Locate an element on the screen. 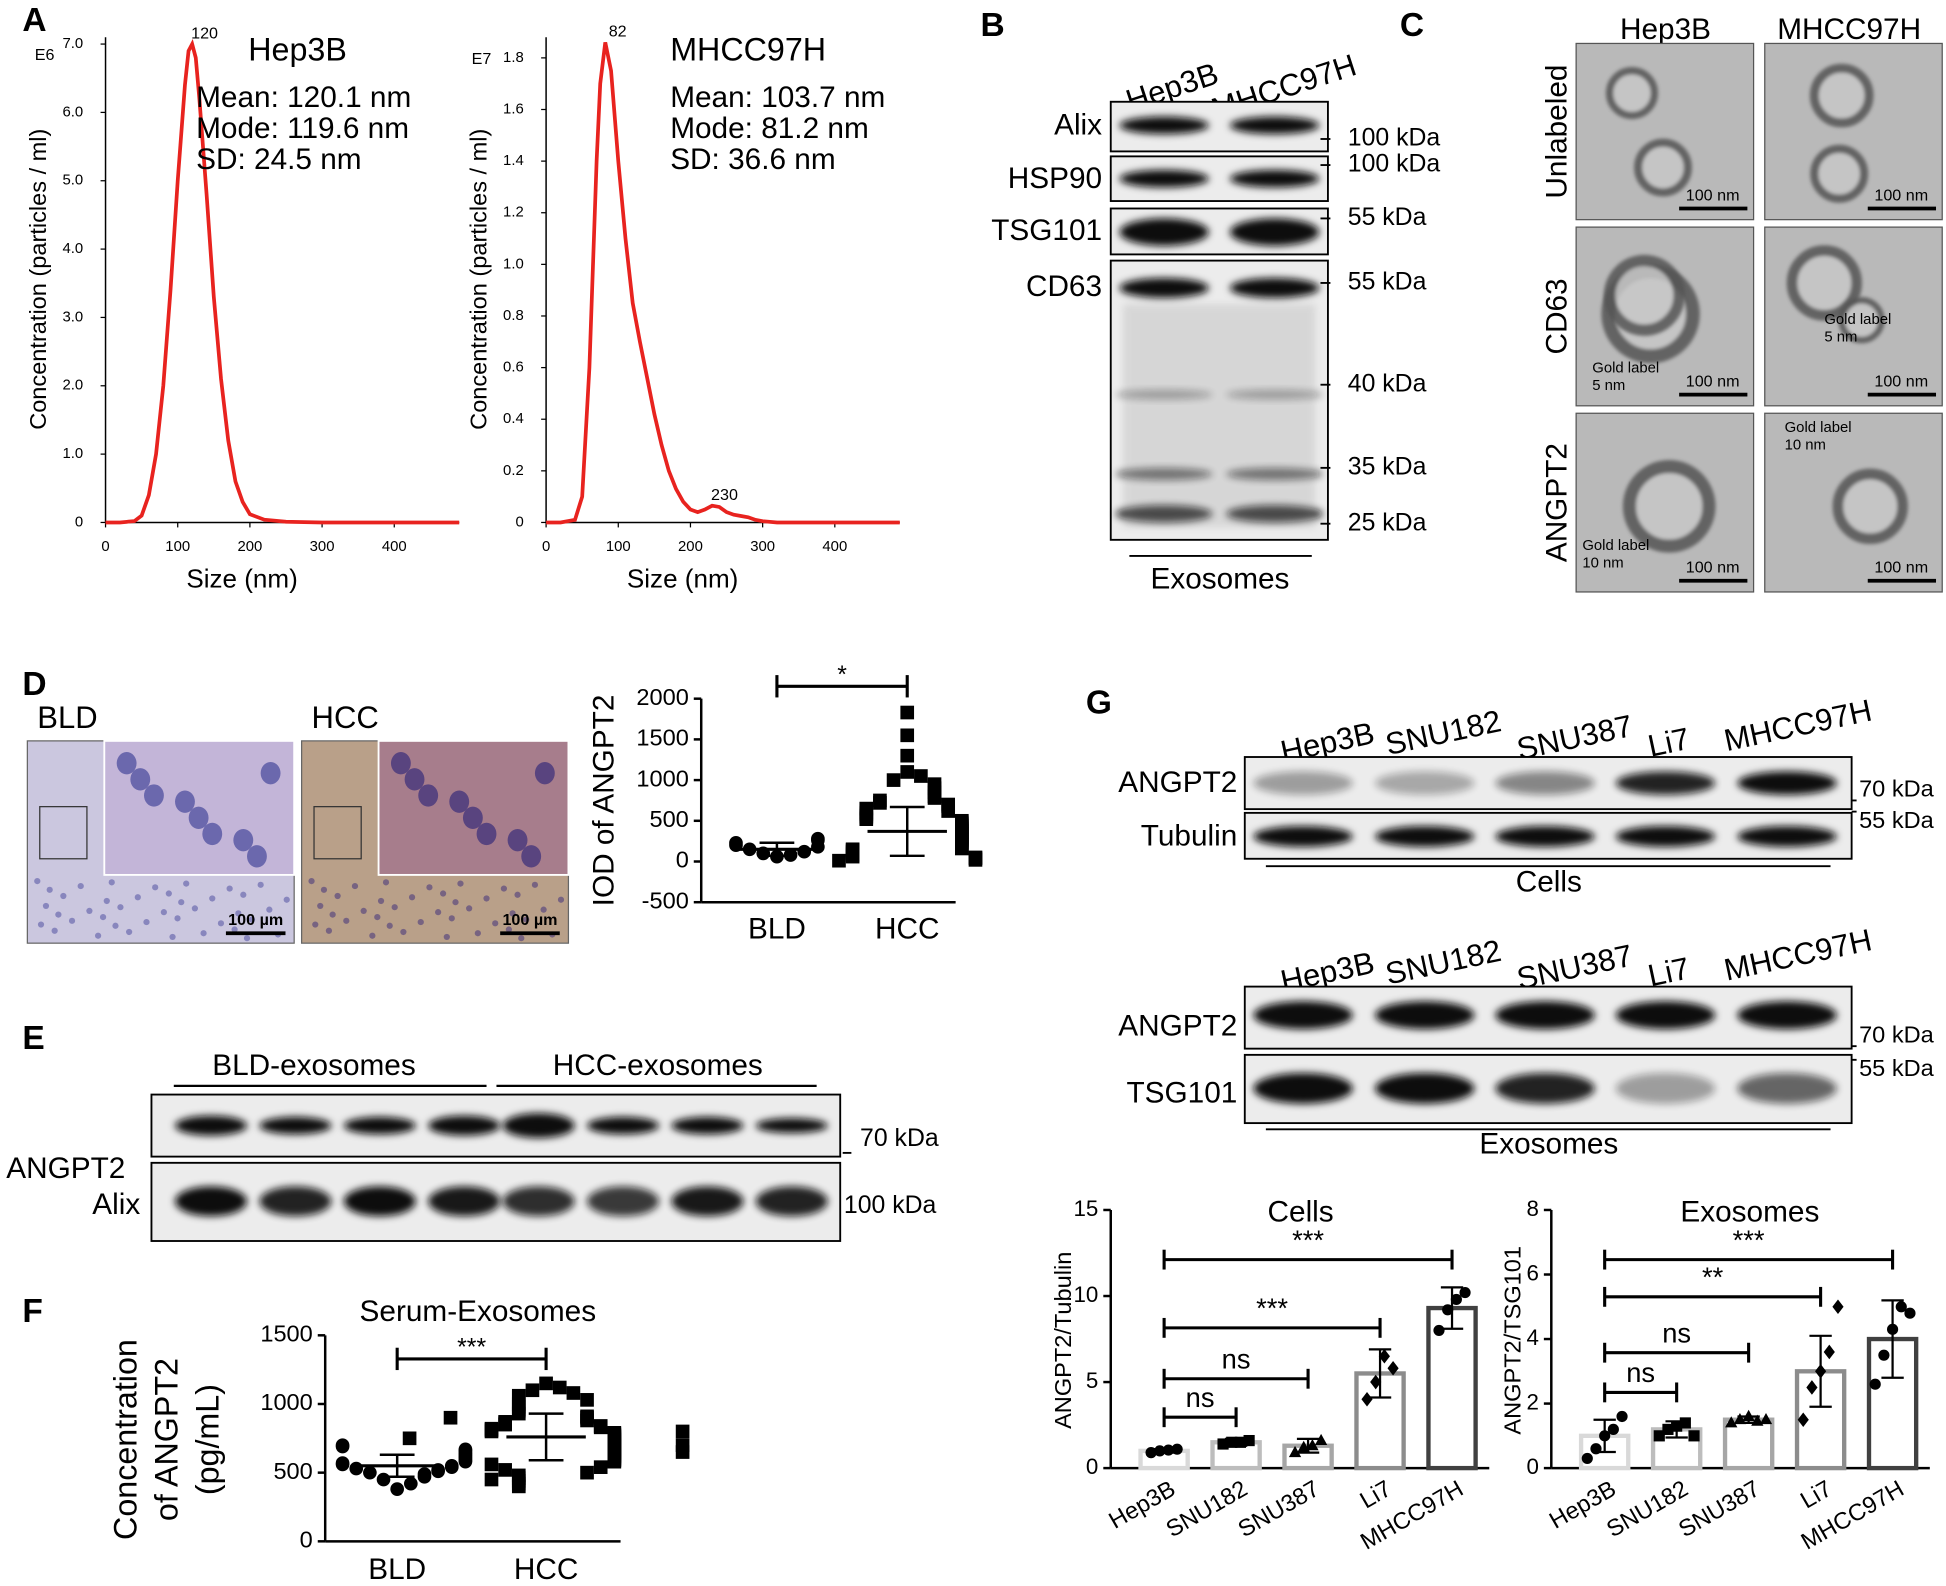 The image size is (1946, 1586). lane-label: SNU182 is located at coordinates (1443, 732).